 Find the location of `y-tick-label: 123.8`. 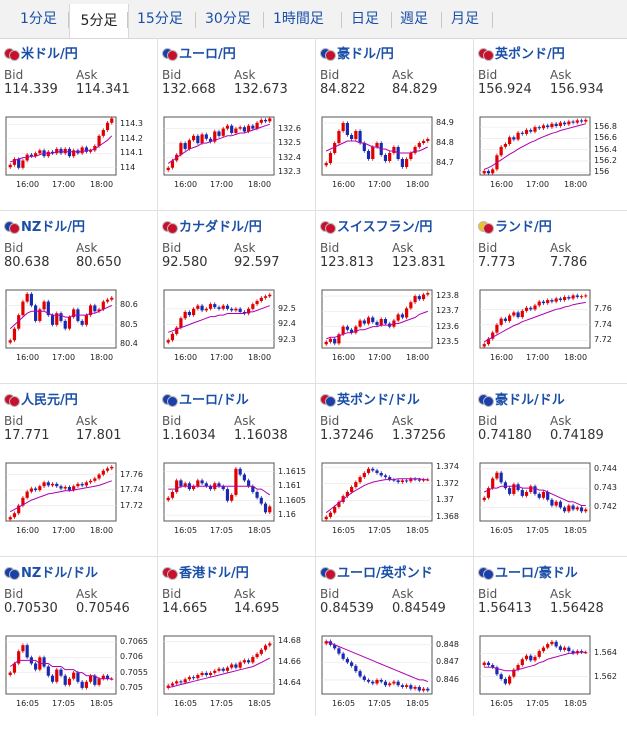

y-tick-label: 123.8 is located at coordinates (447, 296).